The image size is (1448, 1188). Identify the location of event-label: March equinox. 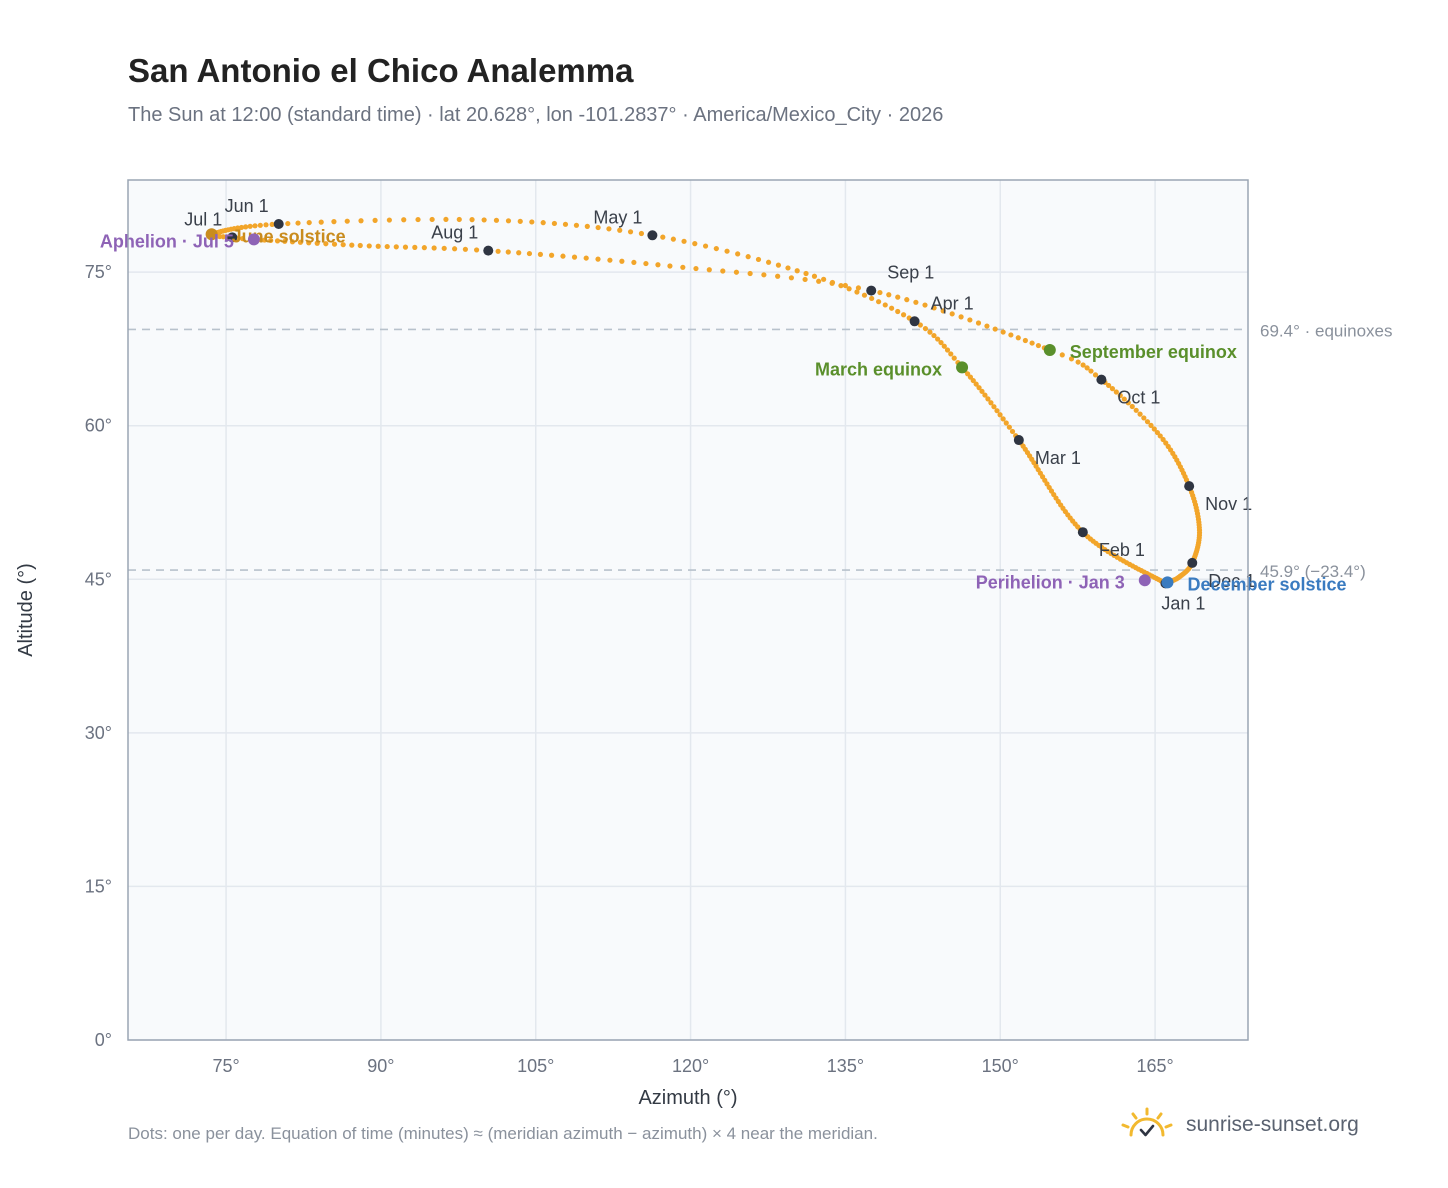
(878, 369).